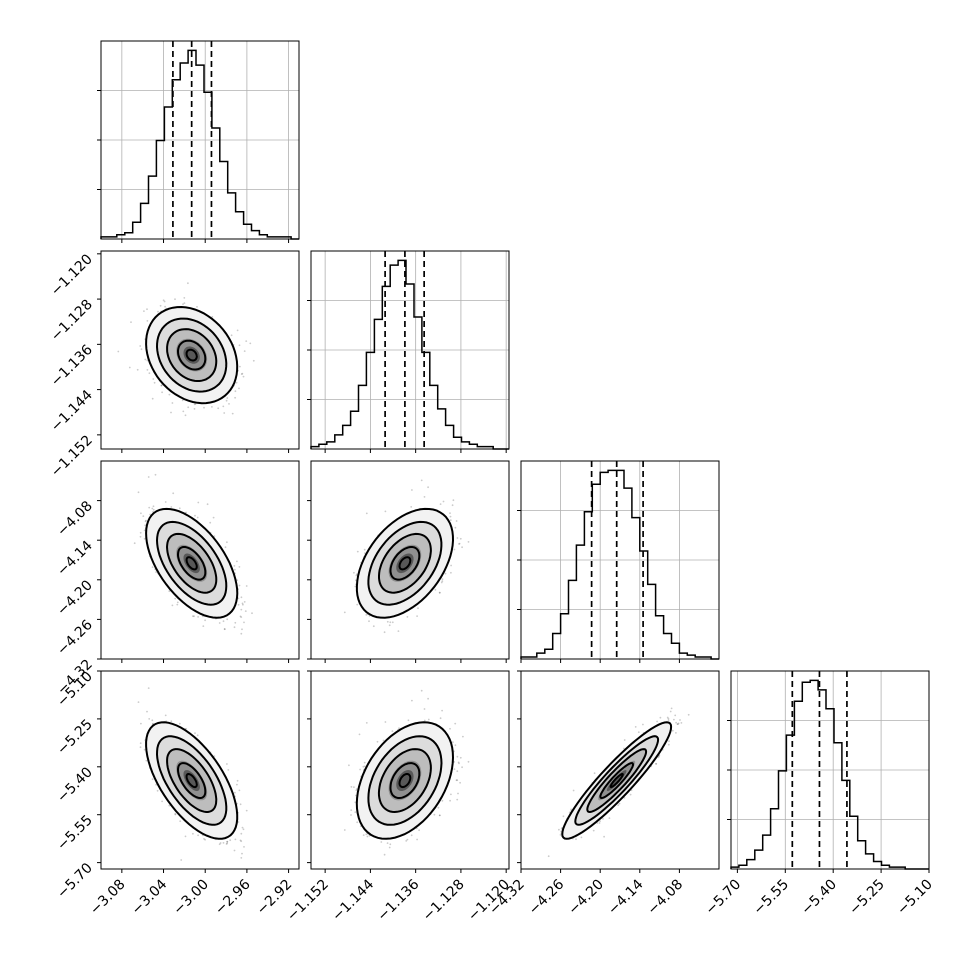 This screenshot has width=970, height=970. Describe the element at coordinates (75, 833) in the screenshot. I see `ytick-label: −5.55` at that location.